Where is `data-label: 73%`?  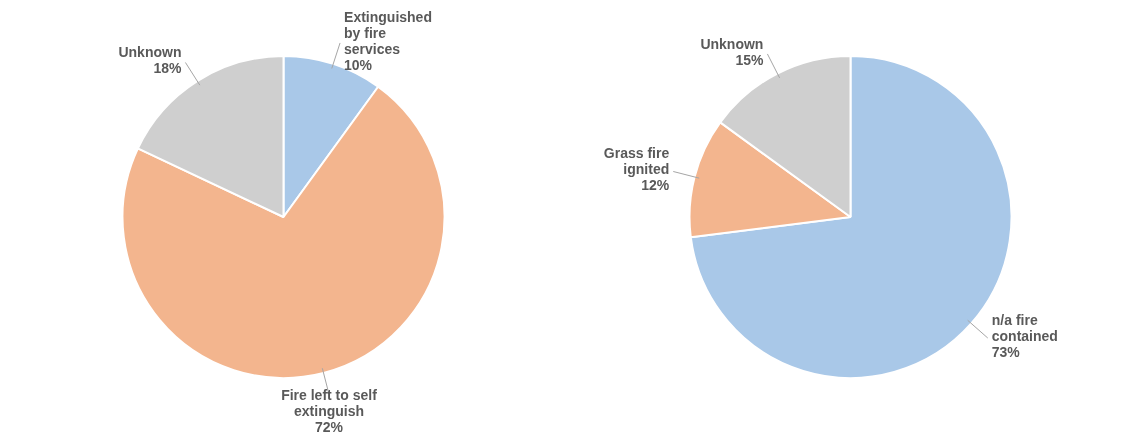 data-label: 73% is located at coordinates (1006, 351).